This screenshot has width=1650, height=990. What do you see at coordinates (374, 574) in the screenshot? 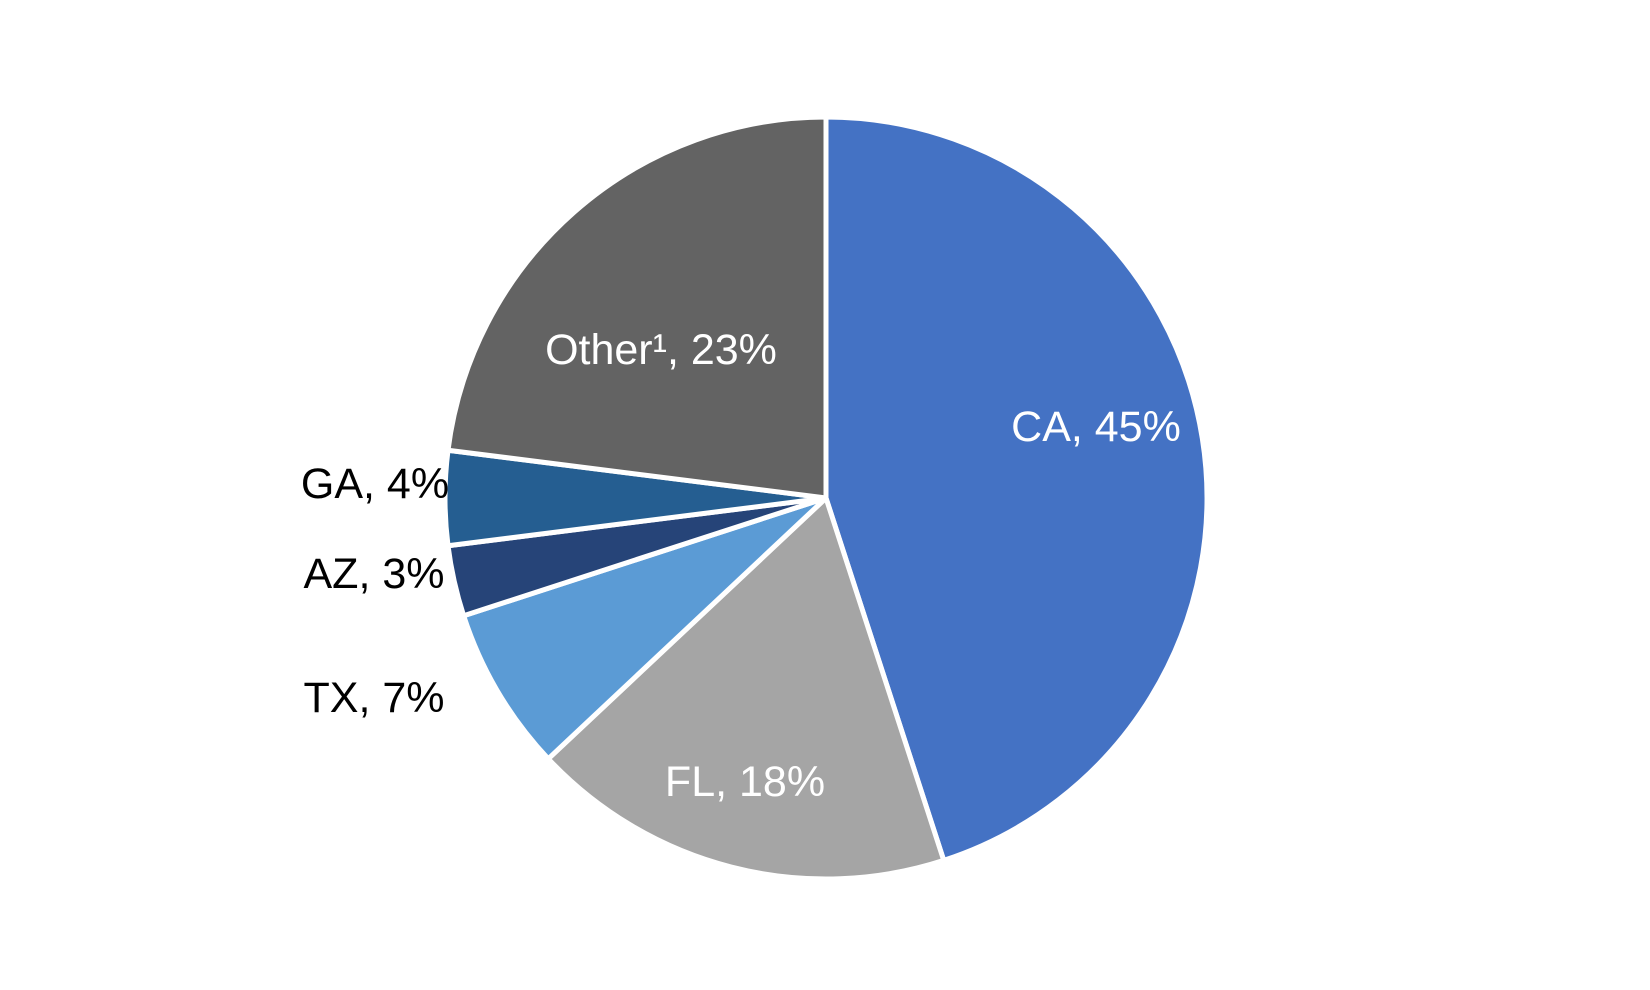
I see `slice-label-az: AZ, 3%` at bounding box center [374, 574].